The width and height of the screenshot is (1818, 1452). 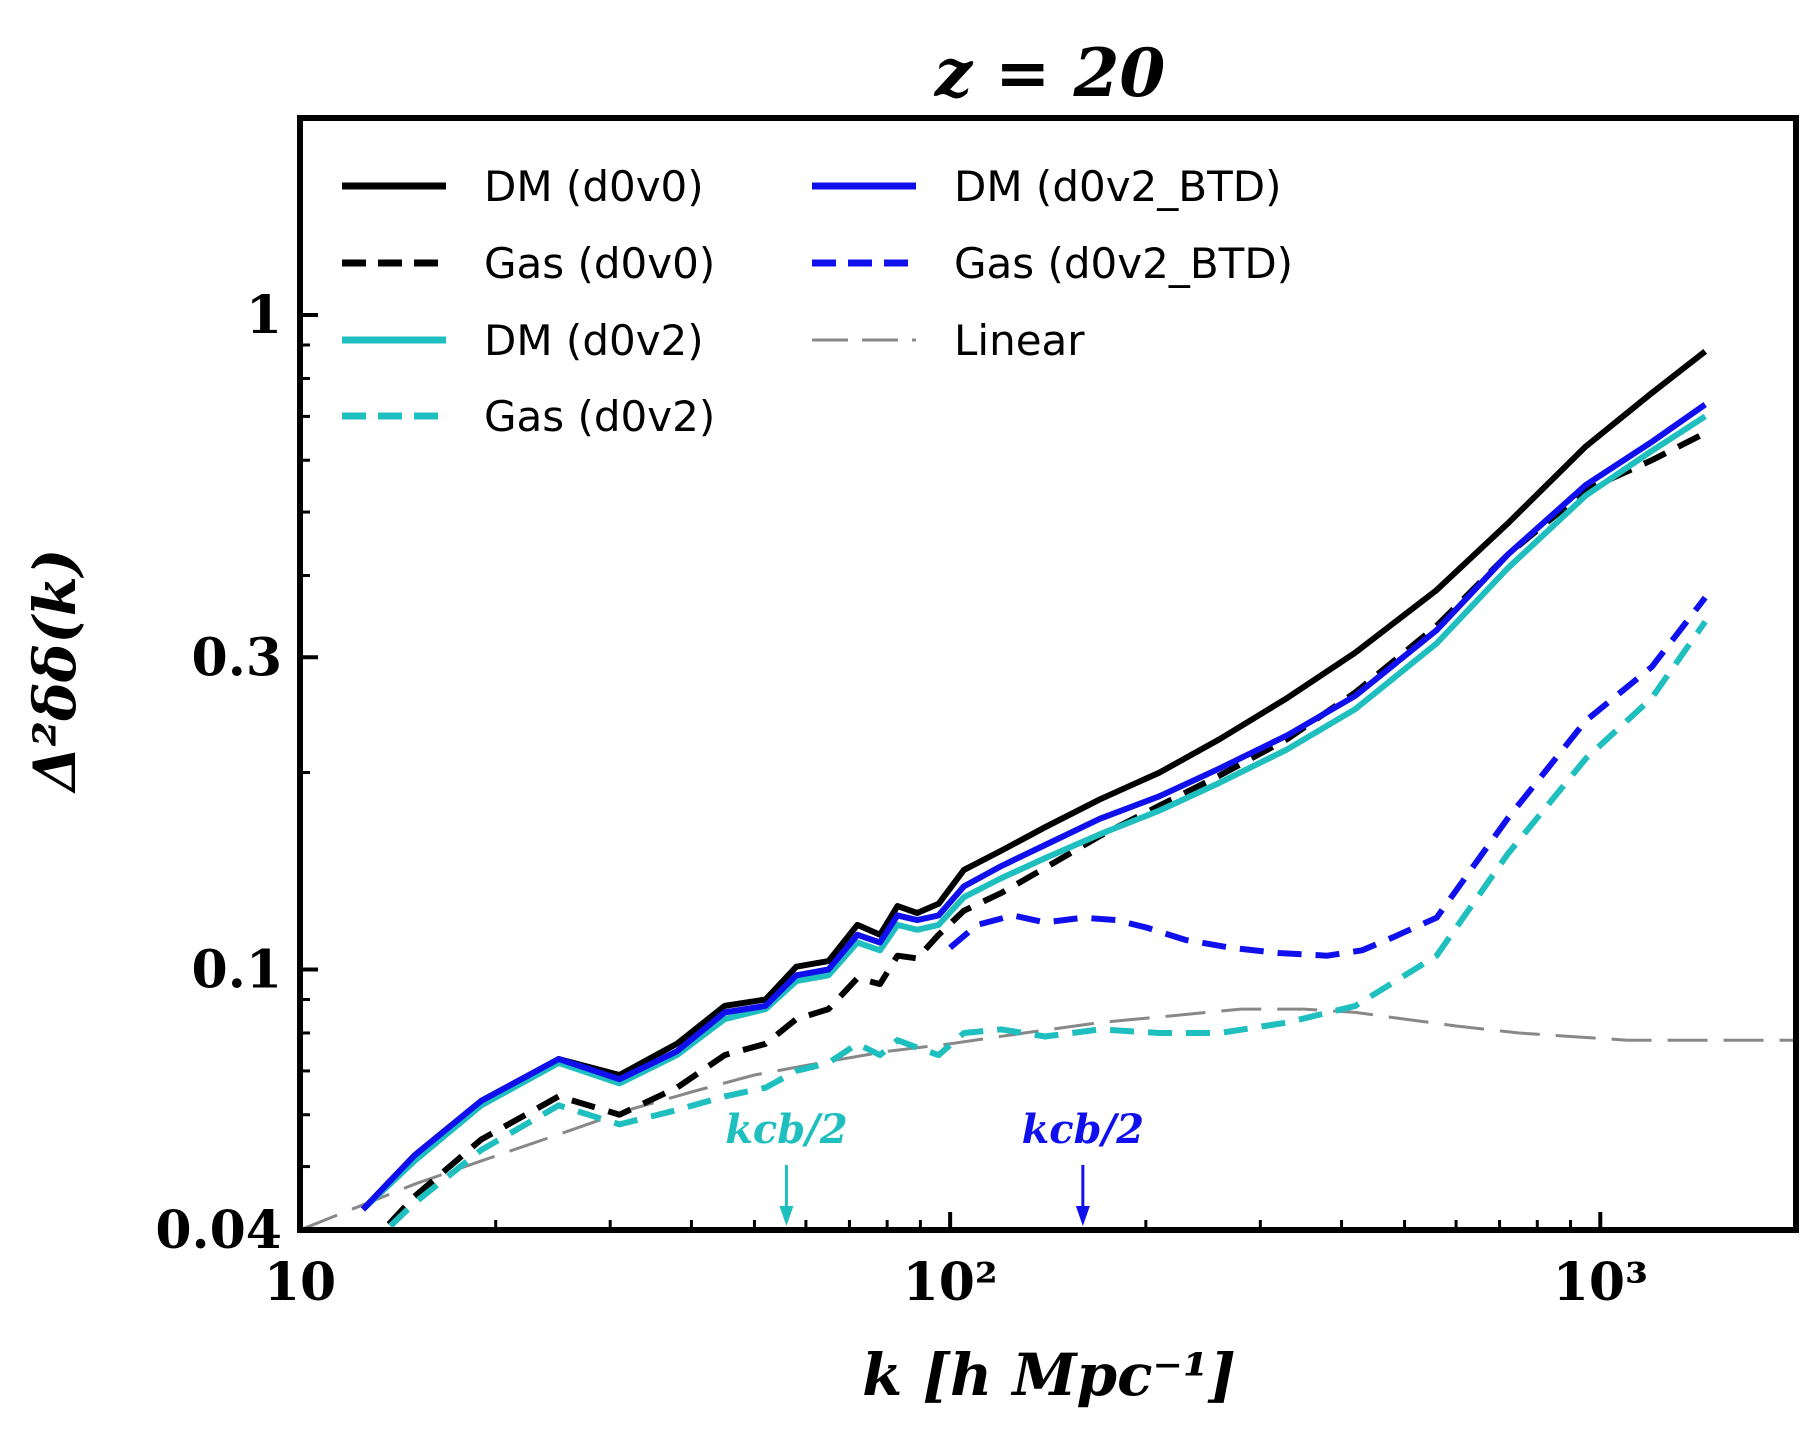 I want to click on legend-label: DM (d0v2), so click(x=594, y=340).